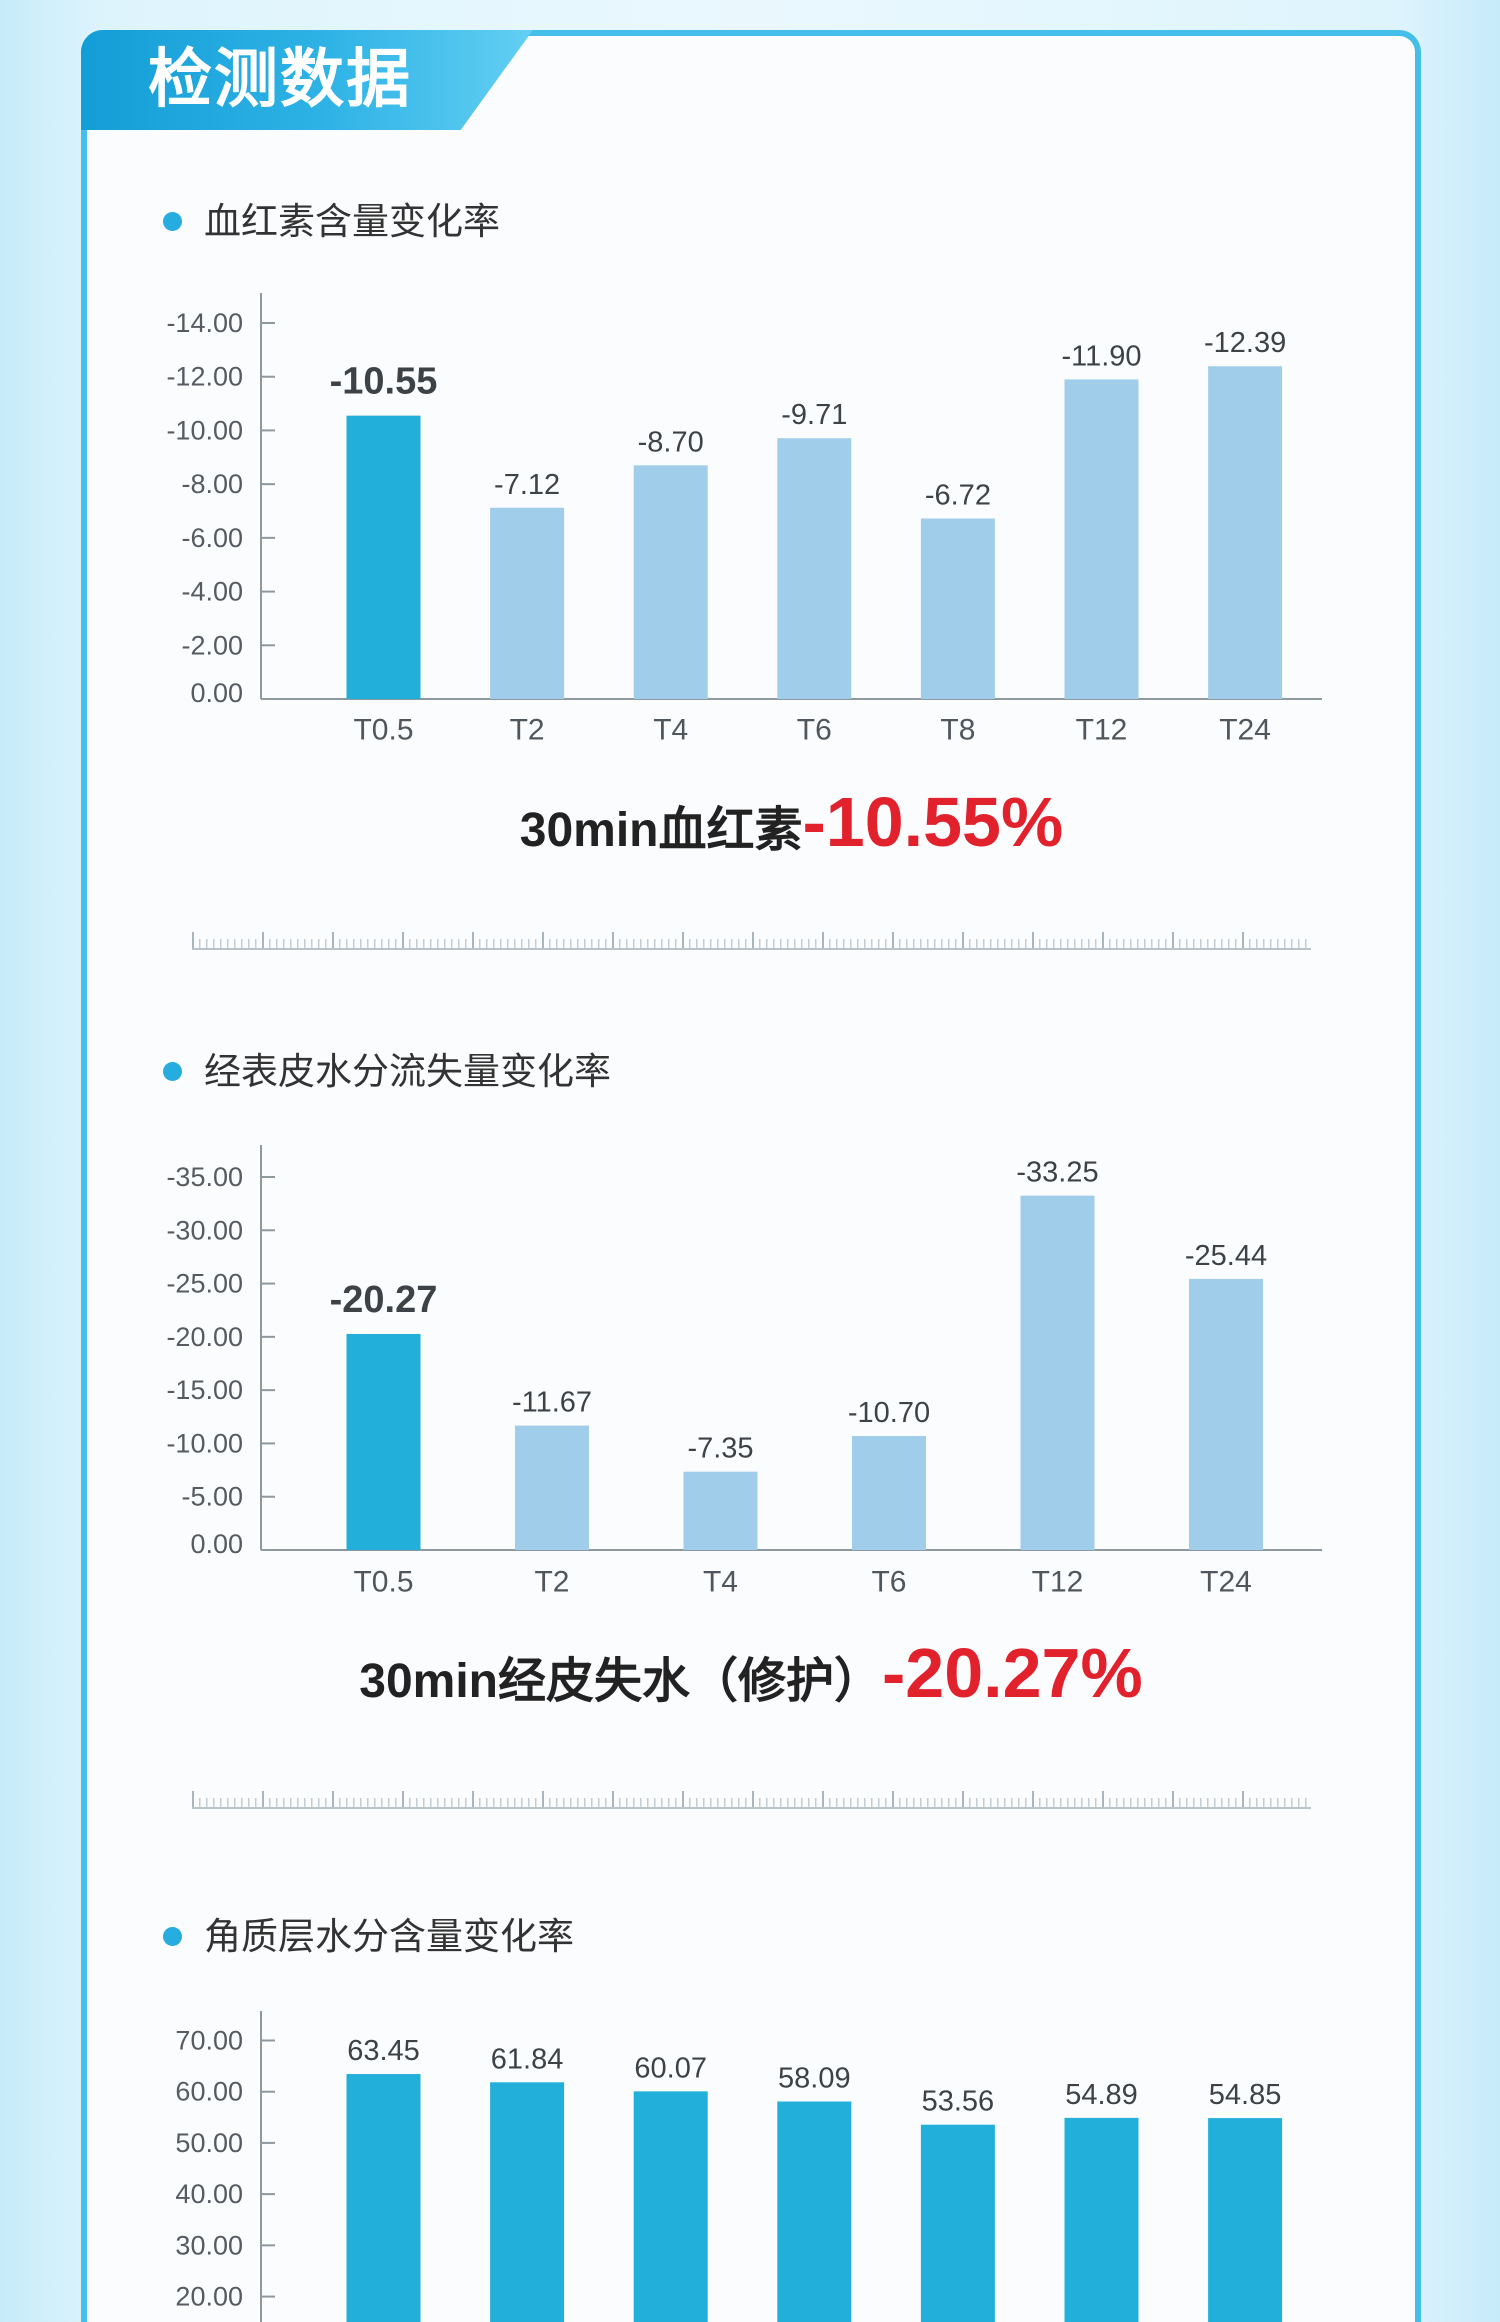 Image resolution: width=1500 pixels, height=2322 pixels. I want to click on bar-t8, so click(958, 609).